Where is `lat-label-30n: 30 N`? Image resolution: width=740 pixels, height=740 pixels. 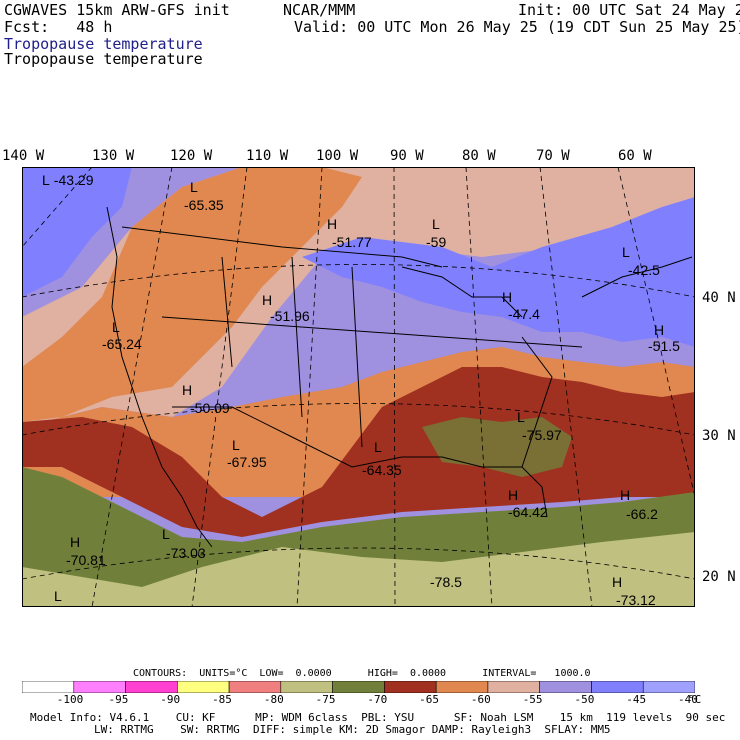 lat-label-30n: 30 N is located at coordinates (719, 436).